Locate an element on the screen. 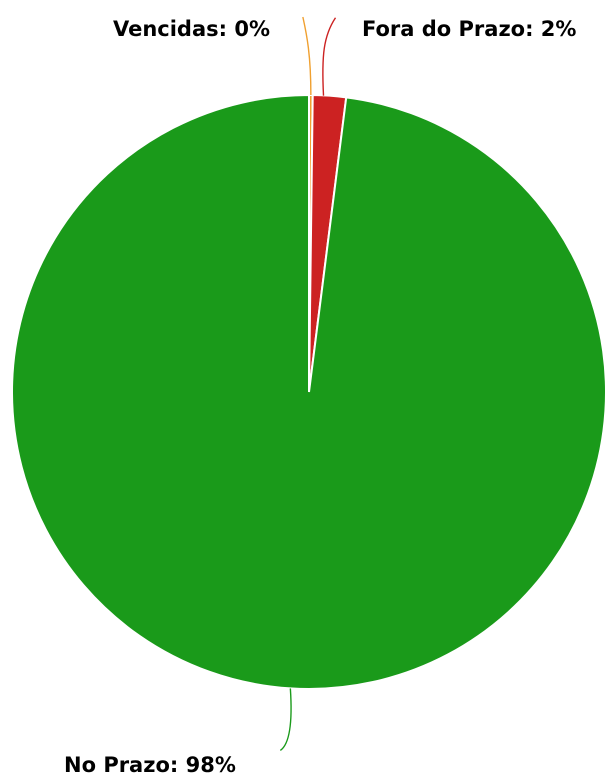  slice-label-fora-do-prazo: Fora do Prazo: 2% is located at coordinates (469, 29).